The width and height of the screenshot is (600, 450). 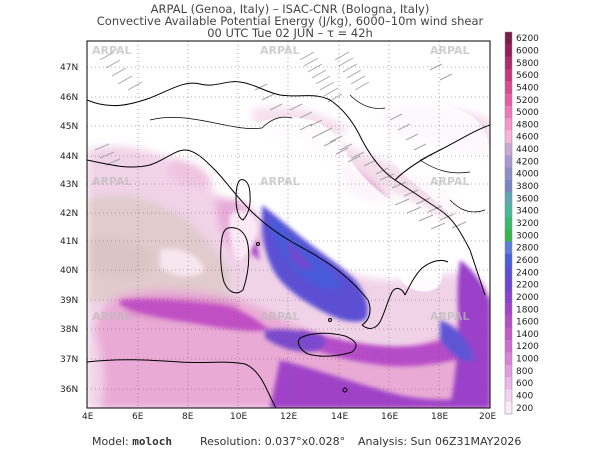 I want to click on colorbar-label: 4600, so click(x=527, y=138).